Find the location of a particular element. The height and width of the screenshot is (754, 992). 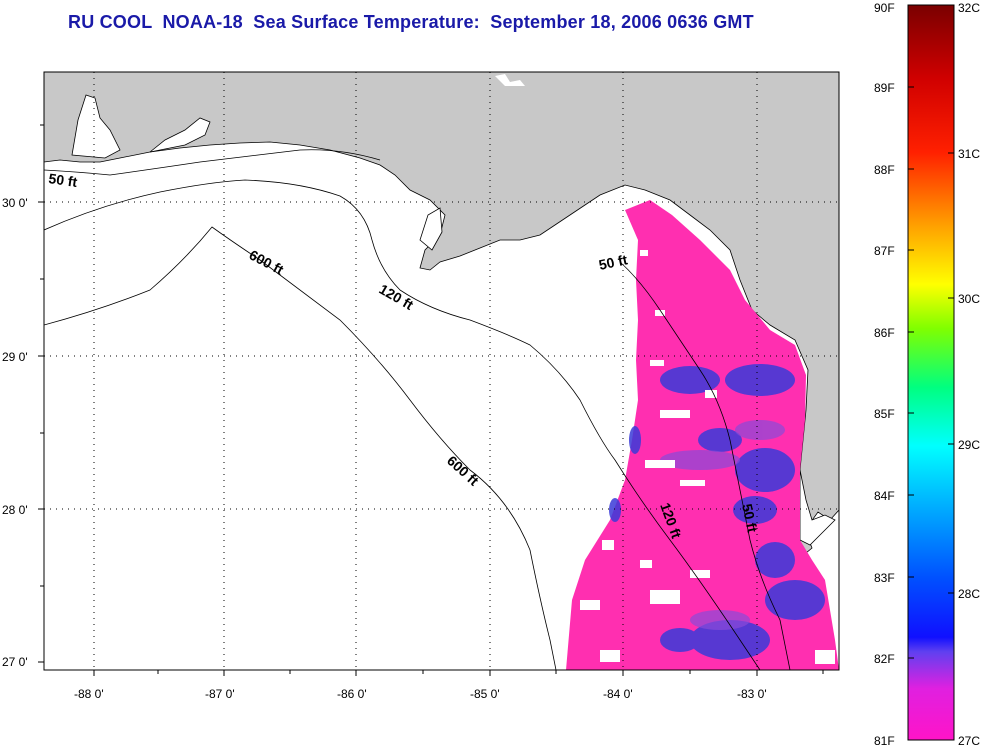

colorbar-f-label: 89F is located at coordinates (884, 88).